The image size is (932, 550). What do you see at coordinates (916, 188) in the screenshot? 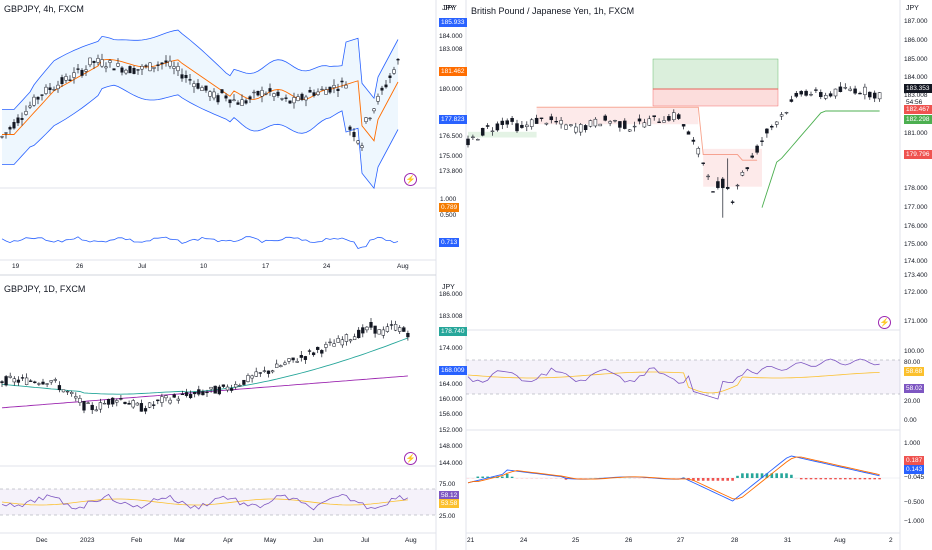
I see `price-axis-label-1h: 178.000` at bounding box center [916, 188].